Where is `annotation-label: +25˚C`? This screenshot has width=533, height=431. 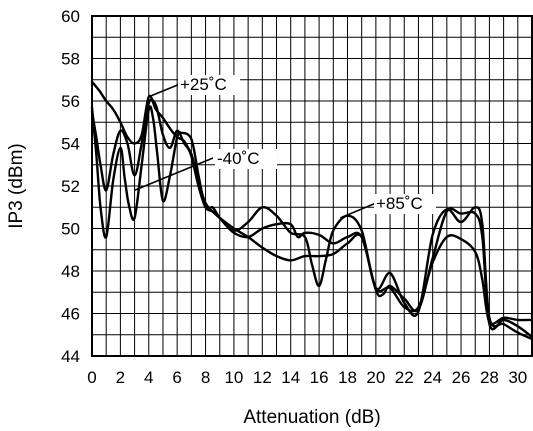
annotation-label: +25˚C is located at coordinates (203, 84).